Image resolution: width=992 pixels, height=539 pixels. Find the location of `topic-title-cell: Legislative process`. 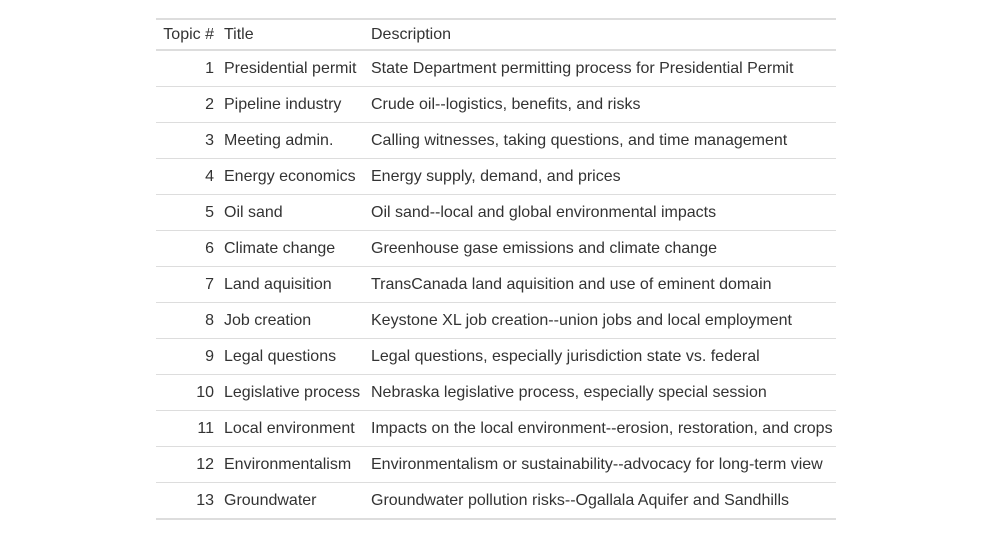

topic-title-cell: Legislative process is located at coordinates (292, 392).